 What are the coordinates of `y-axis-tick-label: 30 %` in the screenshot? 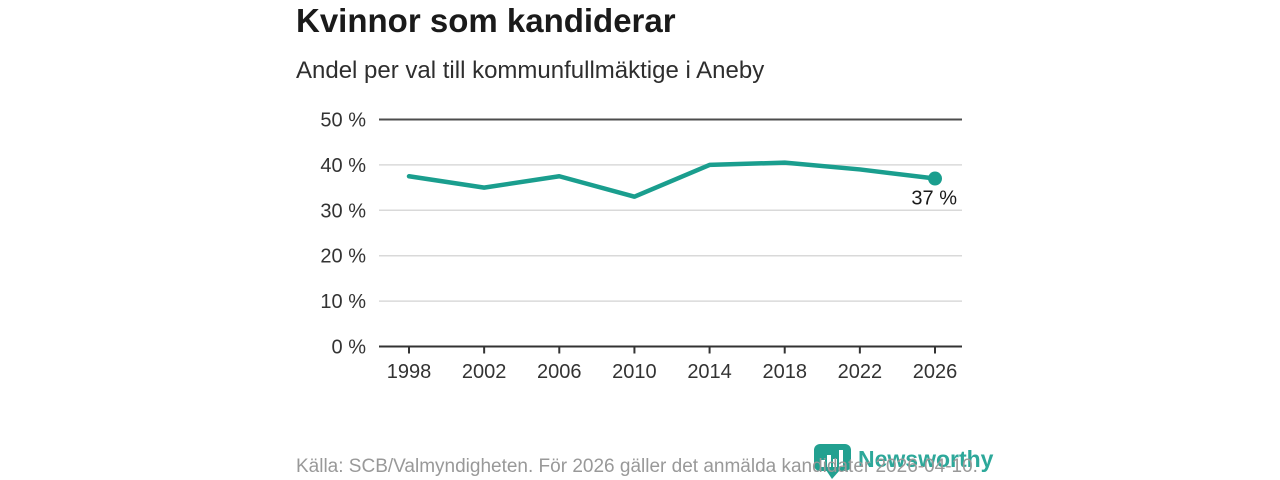 It's located at (343, 211).